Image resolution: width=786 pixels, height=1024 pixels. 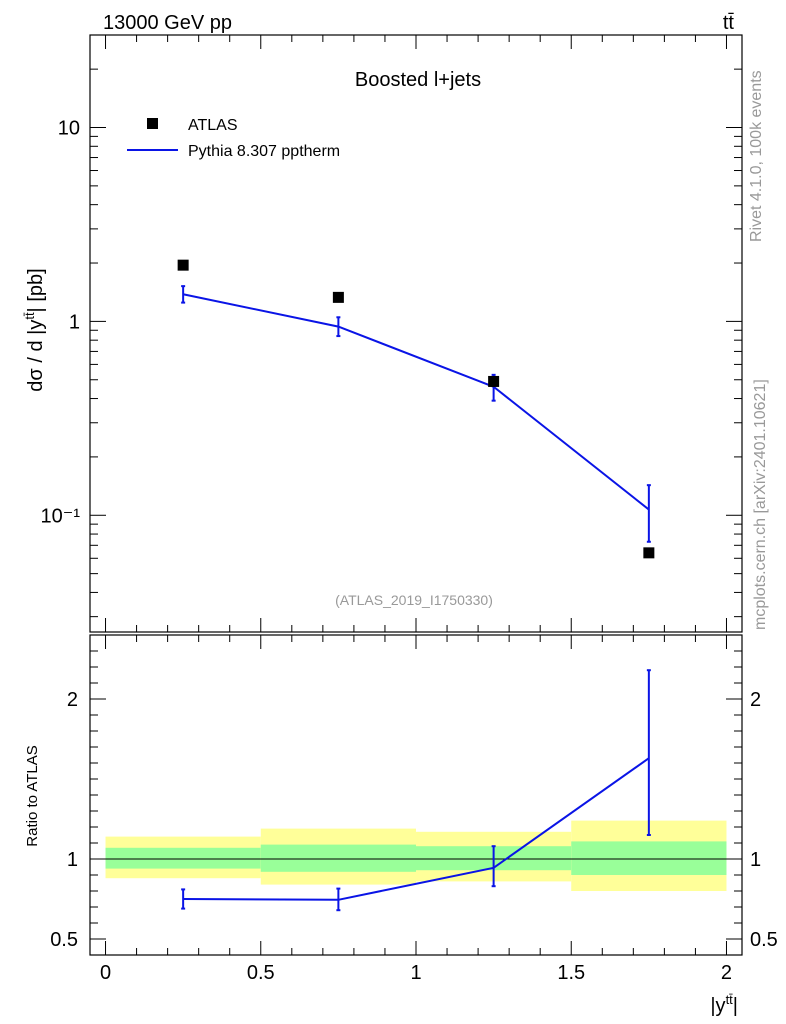 What do you see at coordinates (233, 138) in the screenshot?
I see `legend: ATLAS Pythia 8.307 pptherm` at bounding box center [233, 138].